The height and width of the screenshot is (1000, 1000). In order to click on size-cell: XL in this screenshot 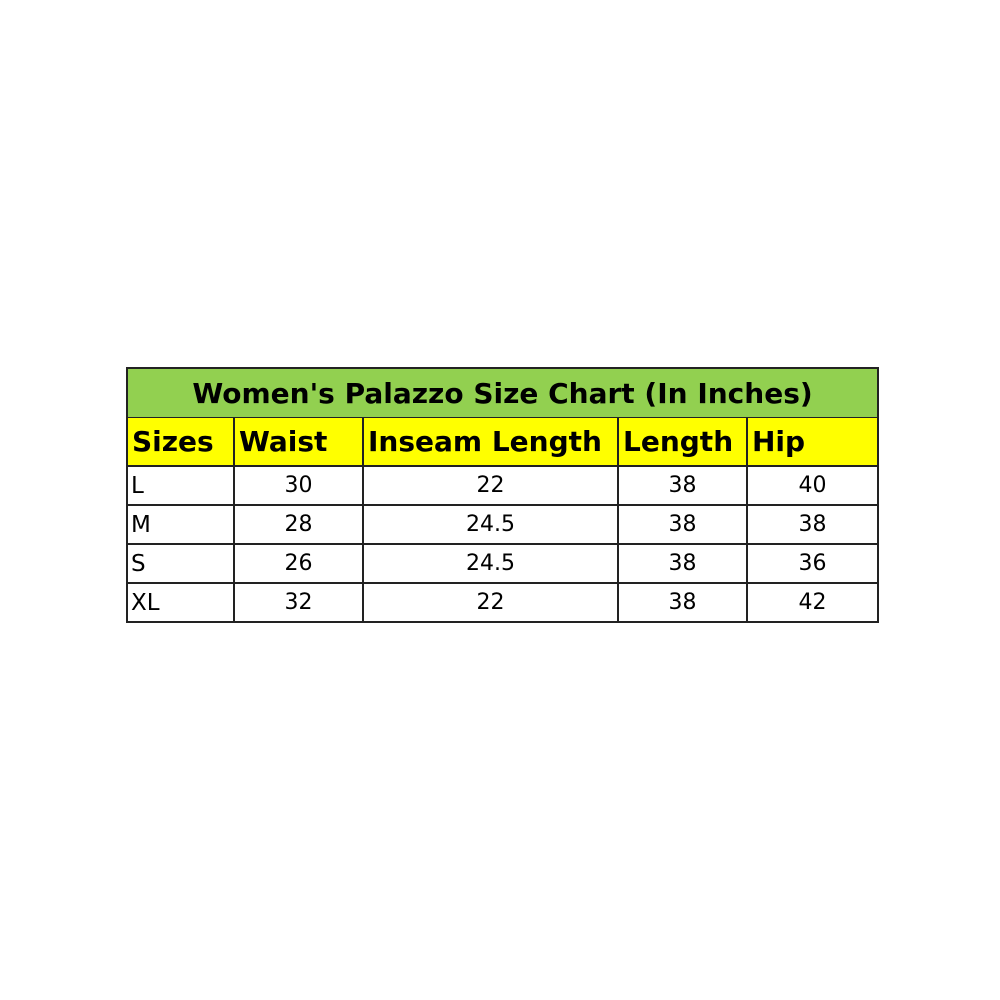, I will do `click(180, 602)`.